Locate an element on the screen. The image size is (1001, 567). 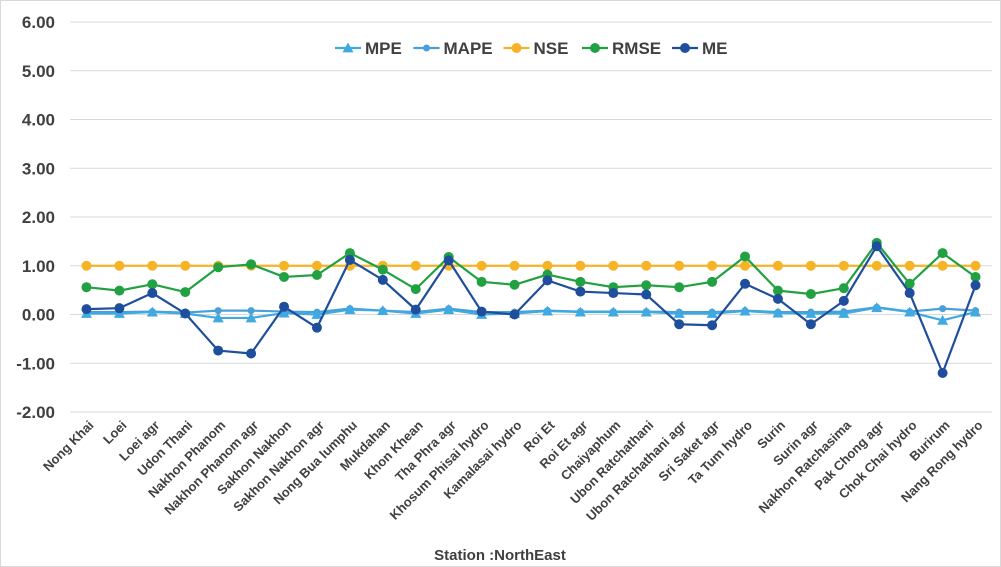
legend-item-rmse: RMSE is located at coordinates (621, 48).